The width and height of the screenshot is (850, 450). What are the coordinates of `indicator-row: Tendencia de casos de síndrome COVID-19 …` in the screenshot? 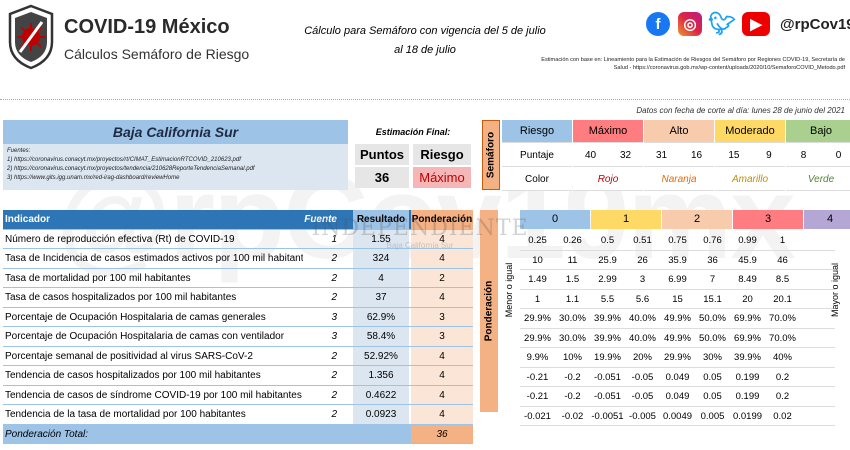 It's located at (238, 395).